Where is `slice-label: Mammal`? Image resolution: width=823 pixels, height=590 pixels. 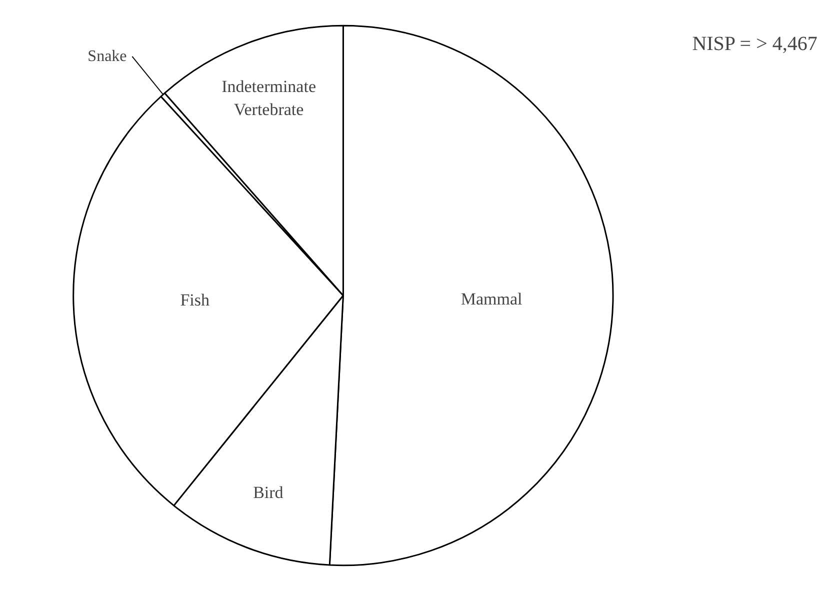
slice-label: Mammal is located at coordinates (491, 299).